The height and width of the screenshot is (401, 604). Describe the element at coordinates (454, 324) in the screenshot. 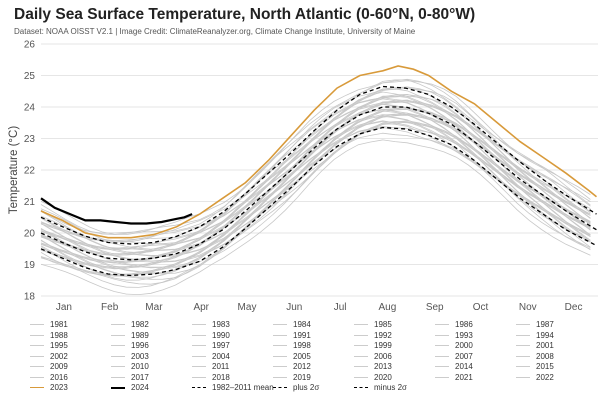

I see `legend-item: 1986` at that location.